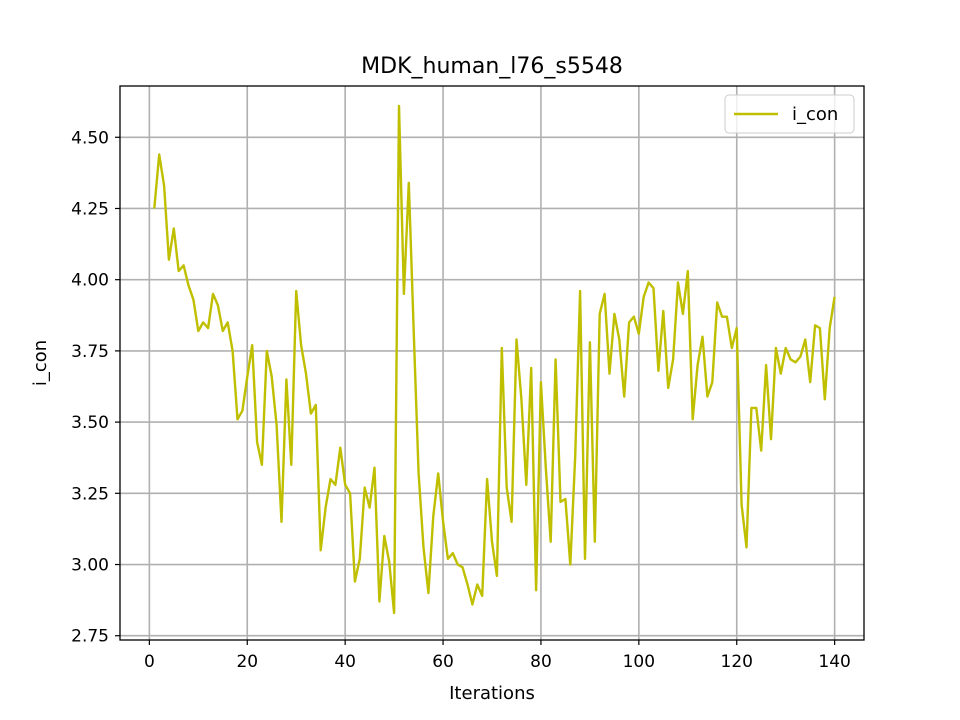  Describe the element at coordinates (639, 662) in the screenshot. I see `x-tick-label: 100` at that location.